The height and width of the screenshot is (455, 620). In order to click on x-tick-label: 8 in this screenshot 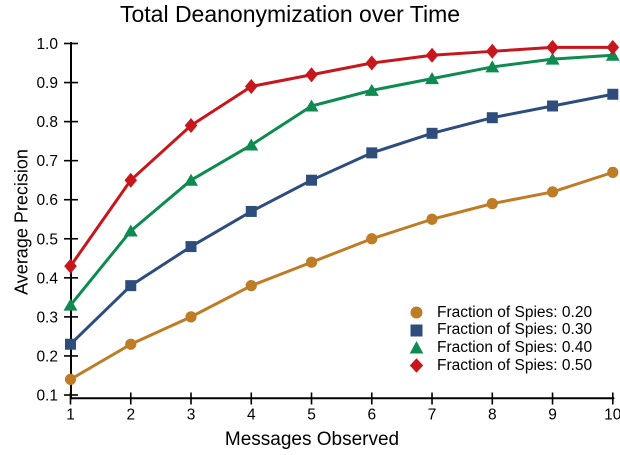, I will do `click(492, 415)`.